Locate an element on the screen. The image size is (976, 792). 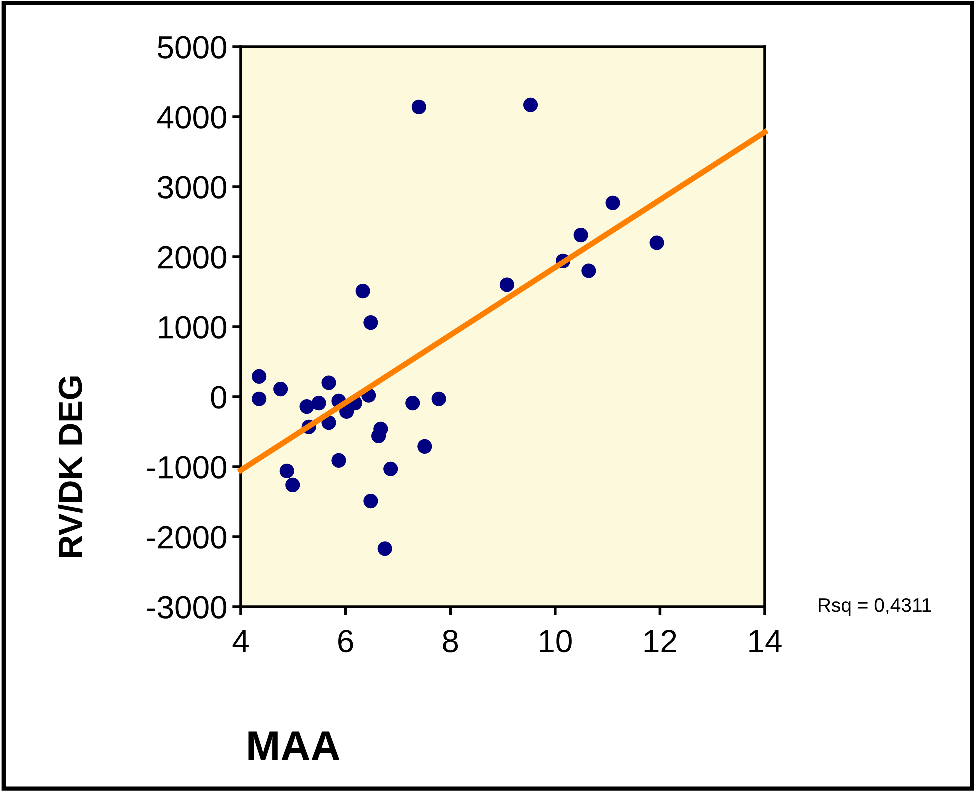
x-tick-label: 14 is located at coordinates (766, 641).